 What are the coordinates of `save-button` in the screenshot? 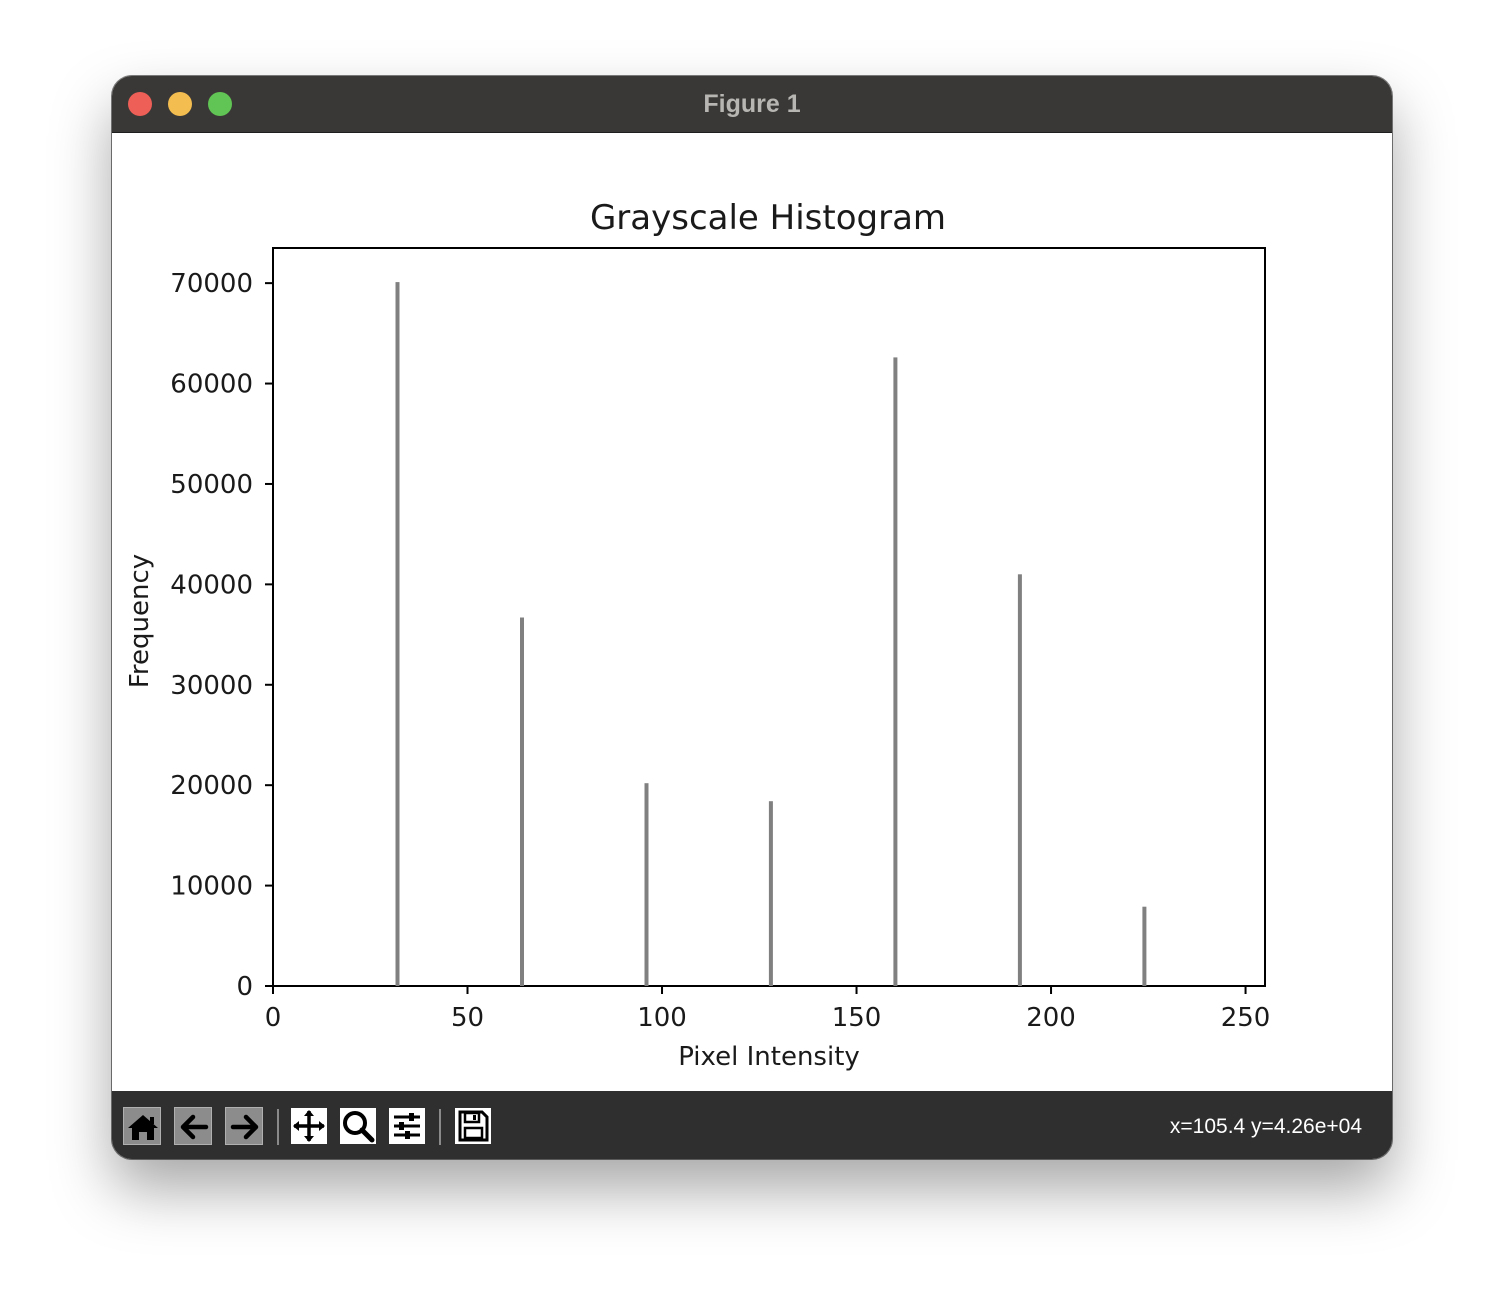 It's located at (473, 1126).